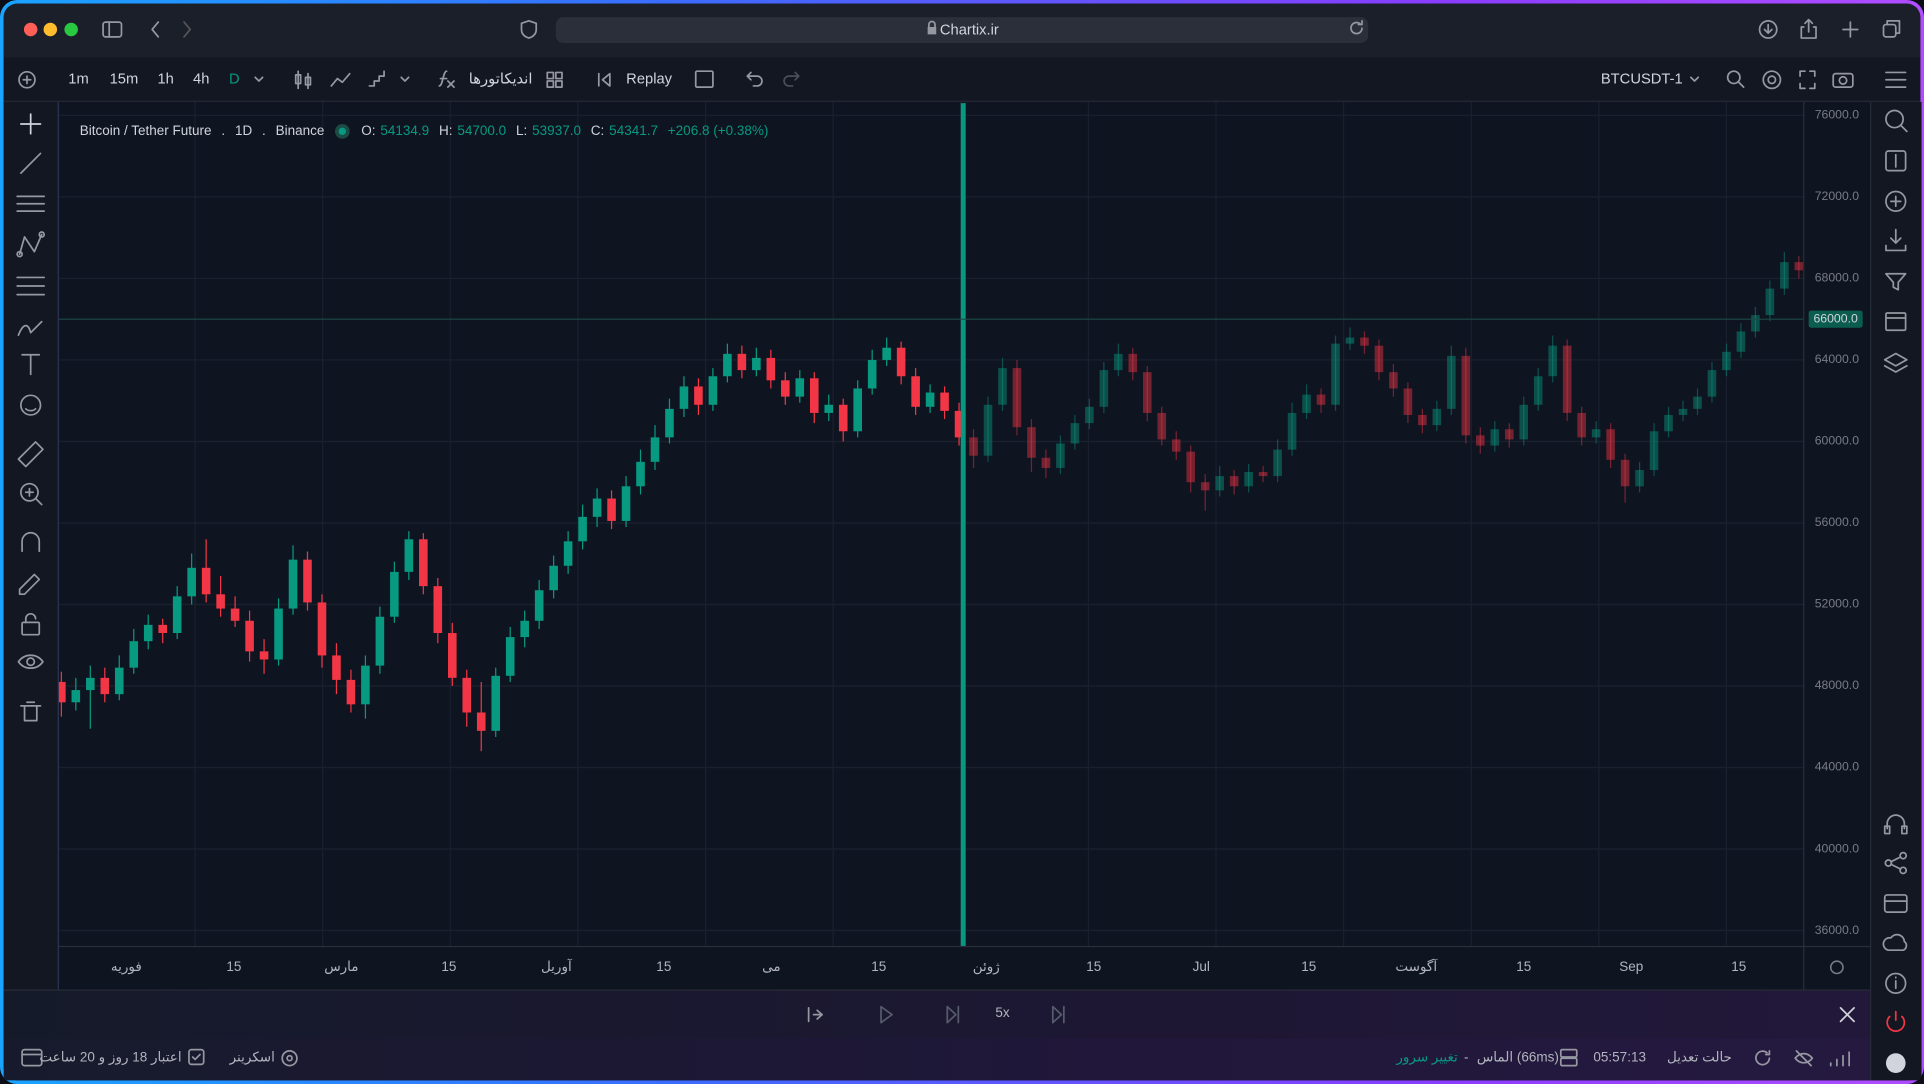 This screenshot has width=1924, height=1084. What do you see at coordinates (986, 967) in the screenshot?
I see `x-tick-label: ژوئن` at bounding box center [986, 967].